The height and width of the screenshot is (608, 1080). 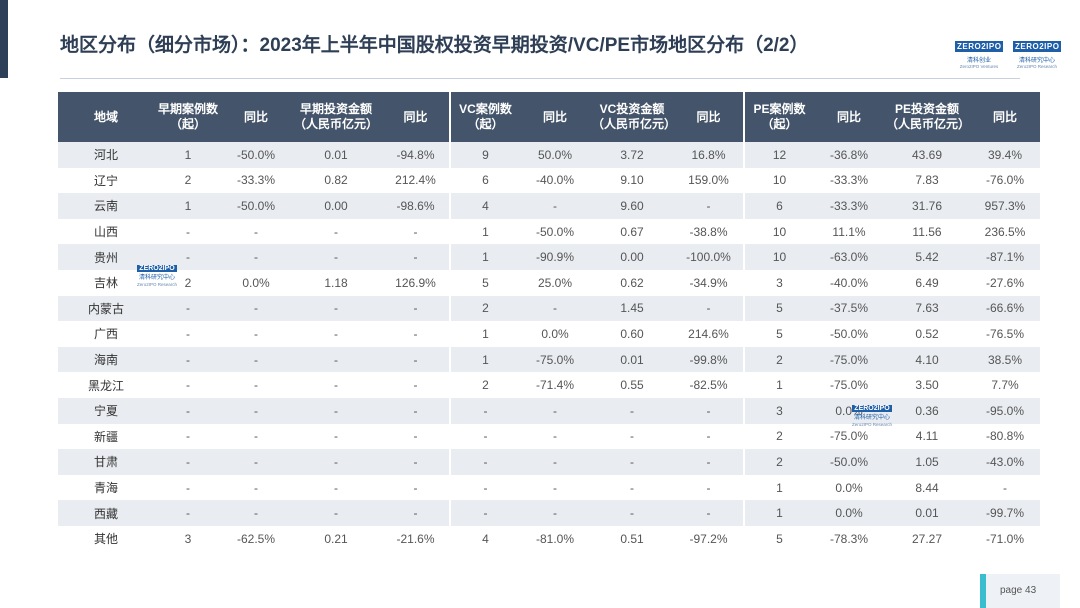 I want to click on table-cell: -97.2%, so click(x=709, y=538).